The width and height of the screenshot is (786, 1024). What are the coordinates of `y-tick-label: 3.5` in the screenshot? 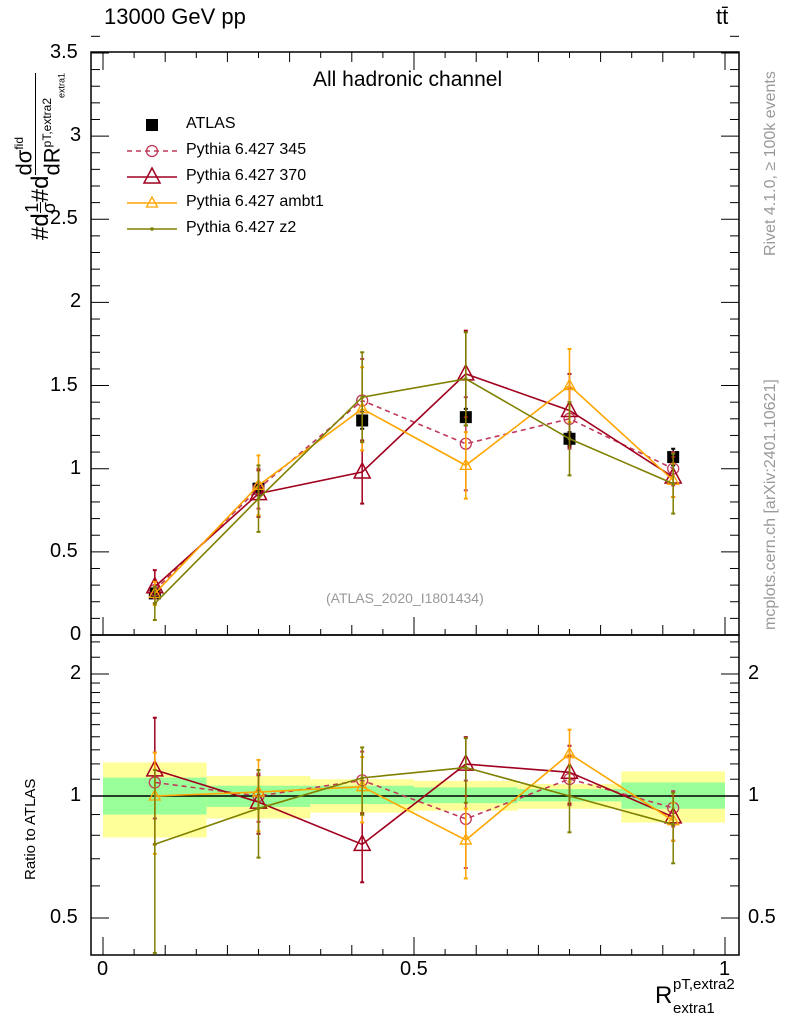 It's located at (64, 51).